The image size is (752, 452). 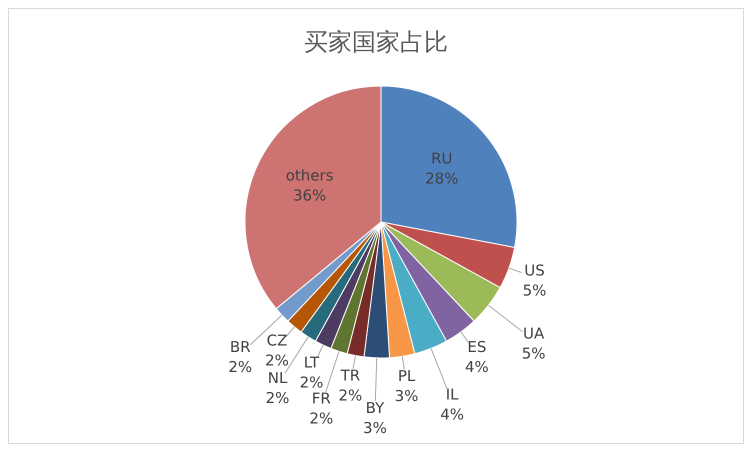 What do you see at coordinates (240, 347) in the screenshot?
I see `slice-label: BR` at bounding box center [240, 347].